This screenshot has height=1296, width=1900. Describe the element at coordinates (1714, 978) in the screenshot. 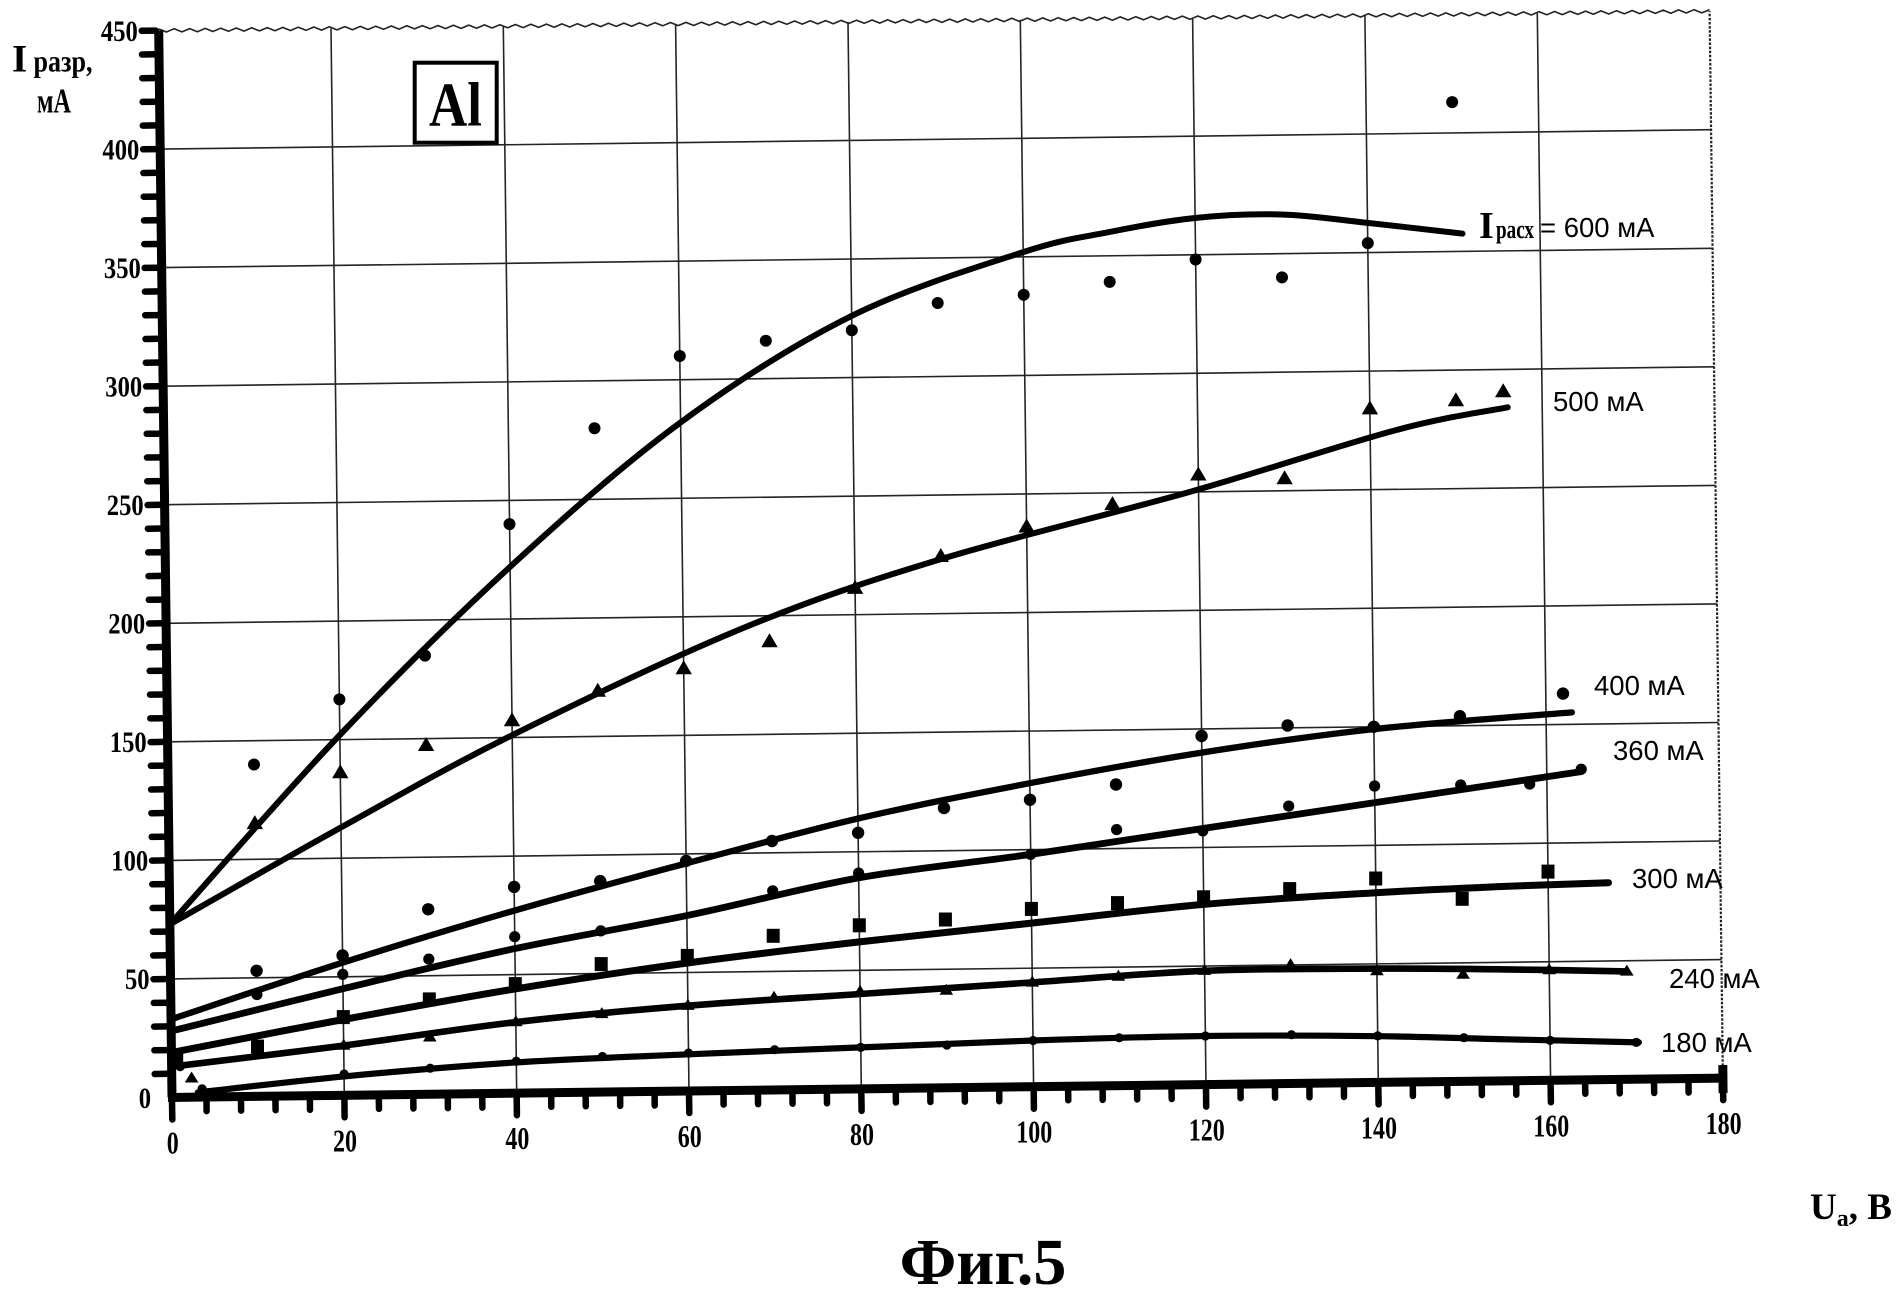

I see `svg-text: 240 мА` at that location.